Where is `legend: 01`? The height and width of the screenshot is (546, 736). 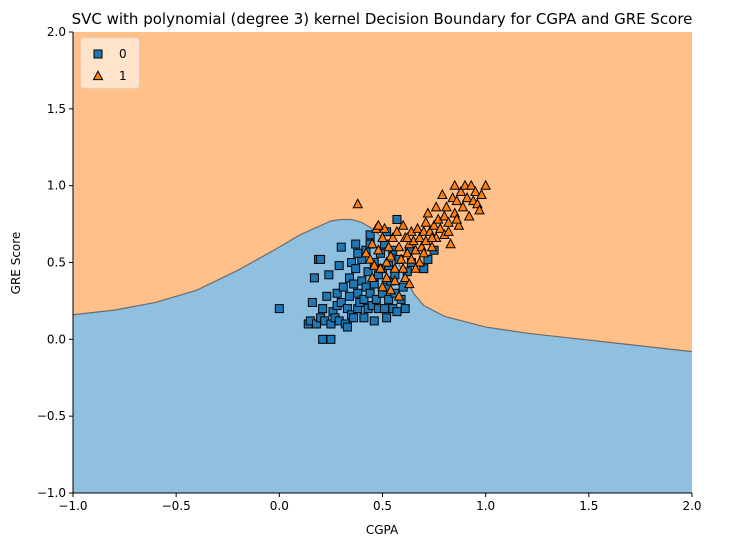
legend: 01 is located at coordinates (110, 63).